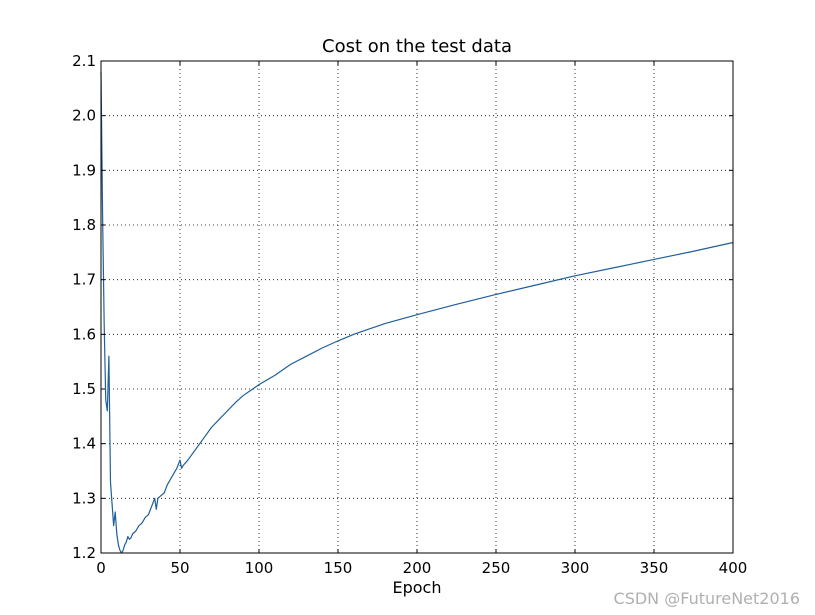  I want to click on y-tick-label: 1.8, so click(84, 225).